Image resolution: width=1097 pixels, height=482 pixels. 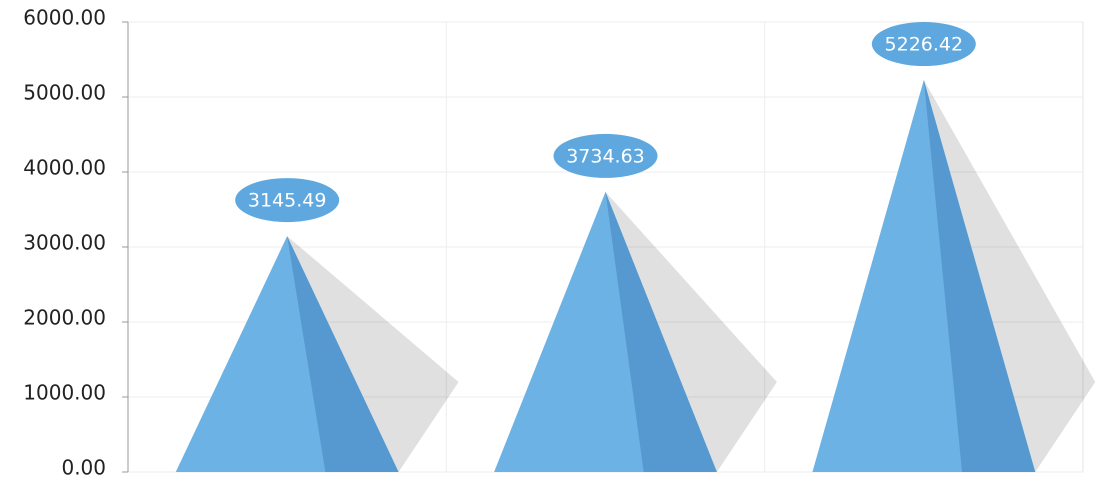 I want to click on y-tick-label: 6000.00, so click(x=64, y=18).